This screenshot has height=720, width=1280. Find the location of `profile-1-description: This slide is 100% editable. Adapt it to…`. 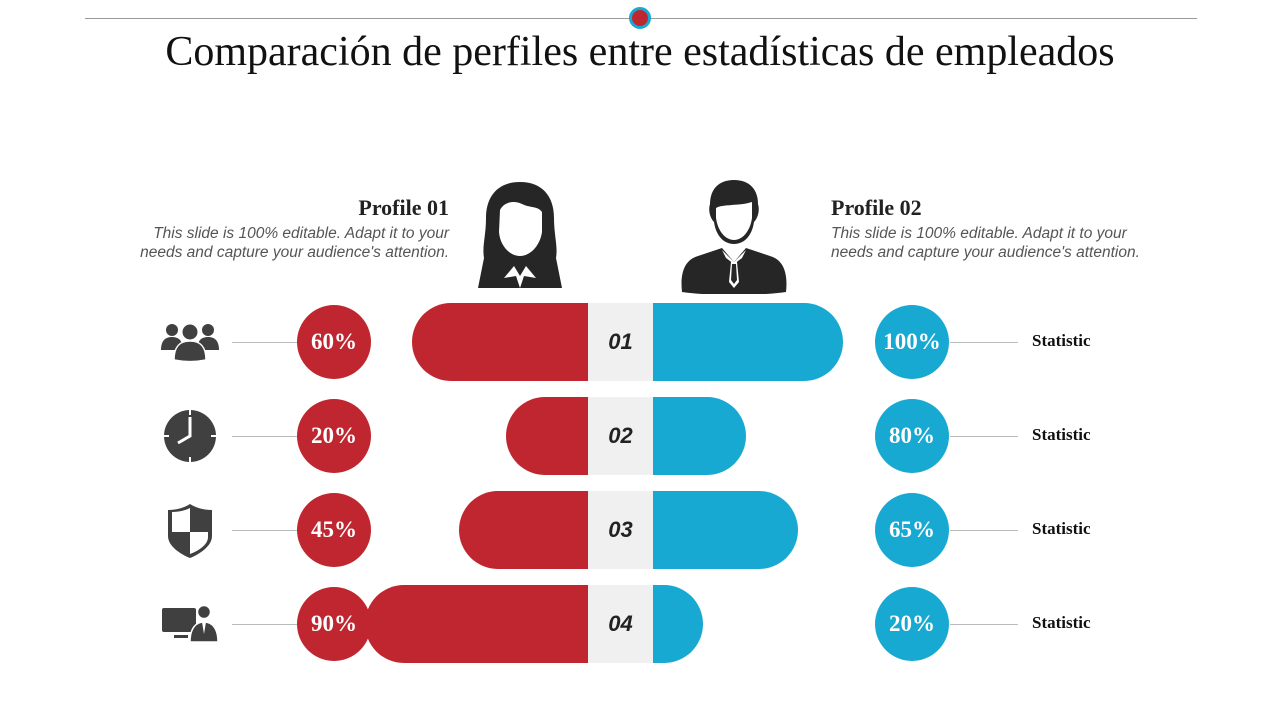

profile-1-description: This slide is 100% editable. Adapt it to… is located at coordinates (294, 243).